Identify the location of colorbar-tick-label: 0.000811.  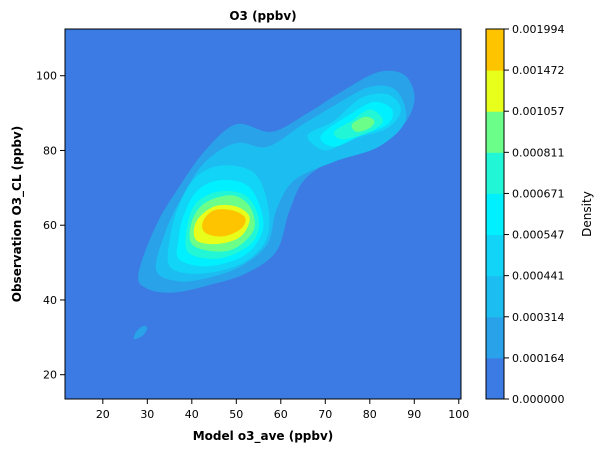
(538, 152).